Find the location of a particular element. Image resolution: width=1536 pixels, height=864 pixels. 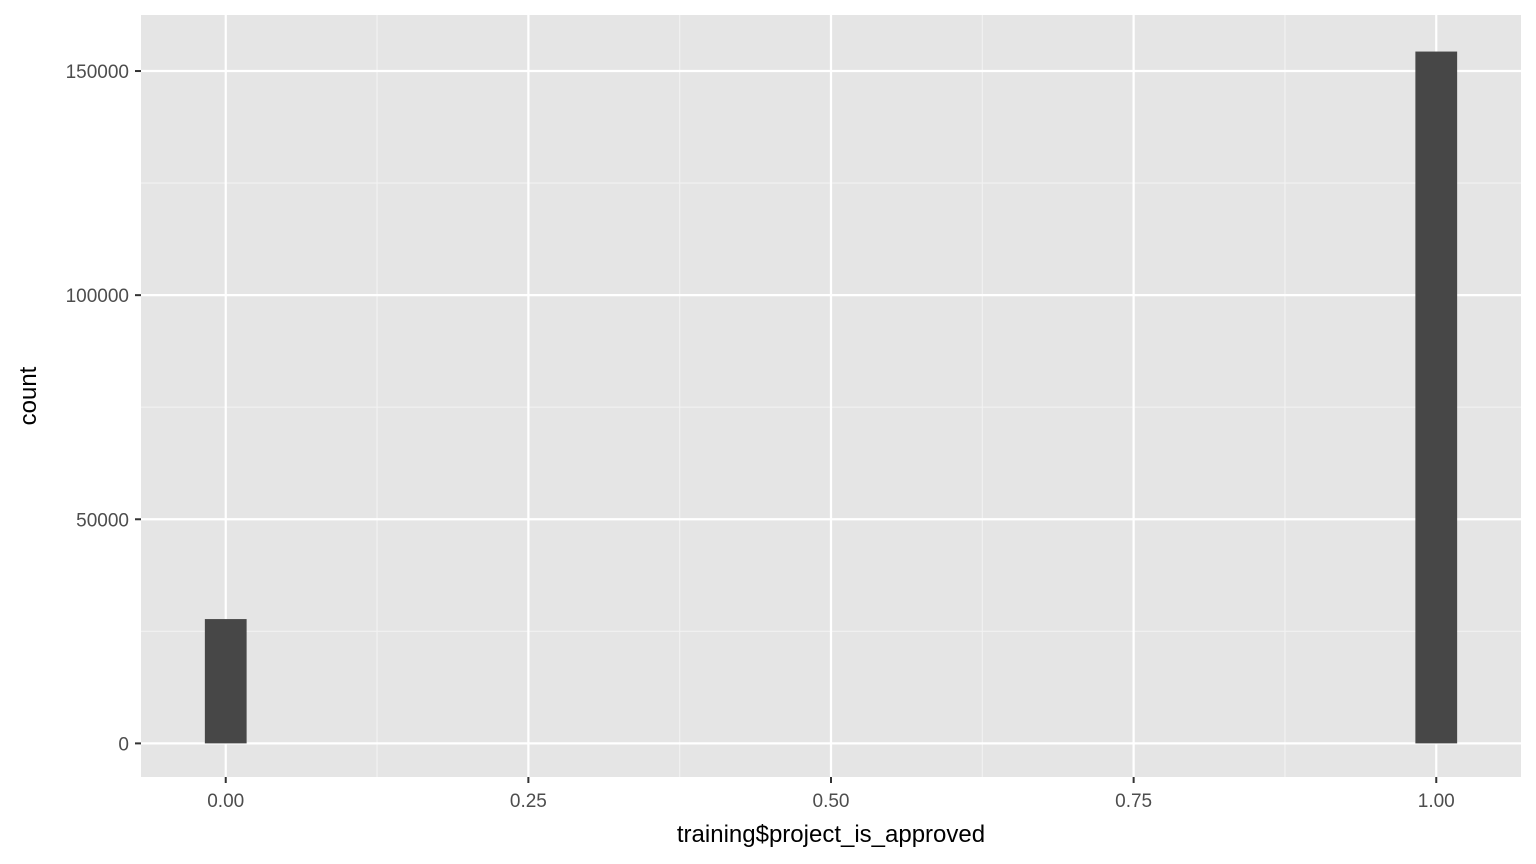

x-tick-label: 0.25 is located at coordinates (528, 801).